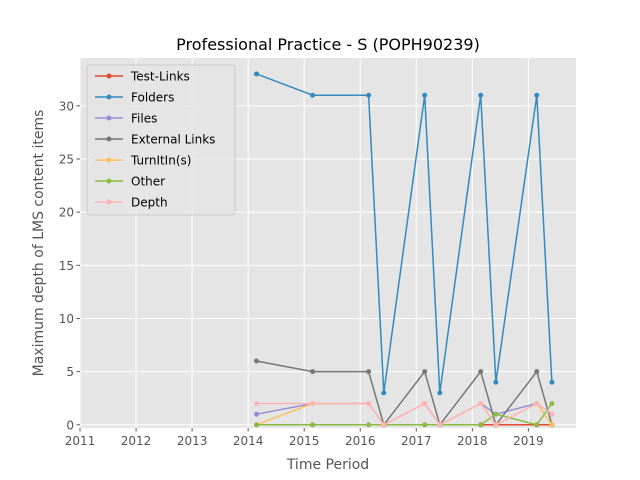  I want to click on y-tick-label: 0, so click(70, 425).